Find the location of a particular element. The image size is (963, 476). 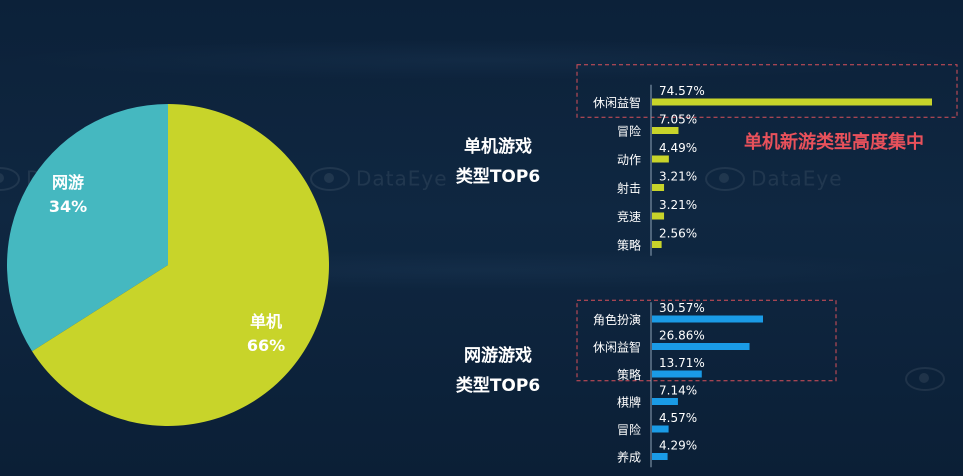

category-label: 养成 is located at coordinates (629, 457).